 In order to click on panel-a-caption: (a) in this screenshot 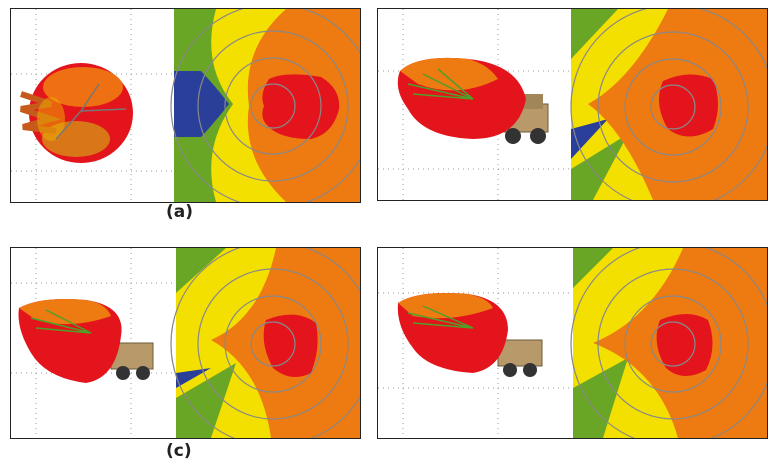, I will do `click(180, 212)`.